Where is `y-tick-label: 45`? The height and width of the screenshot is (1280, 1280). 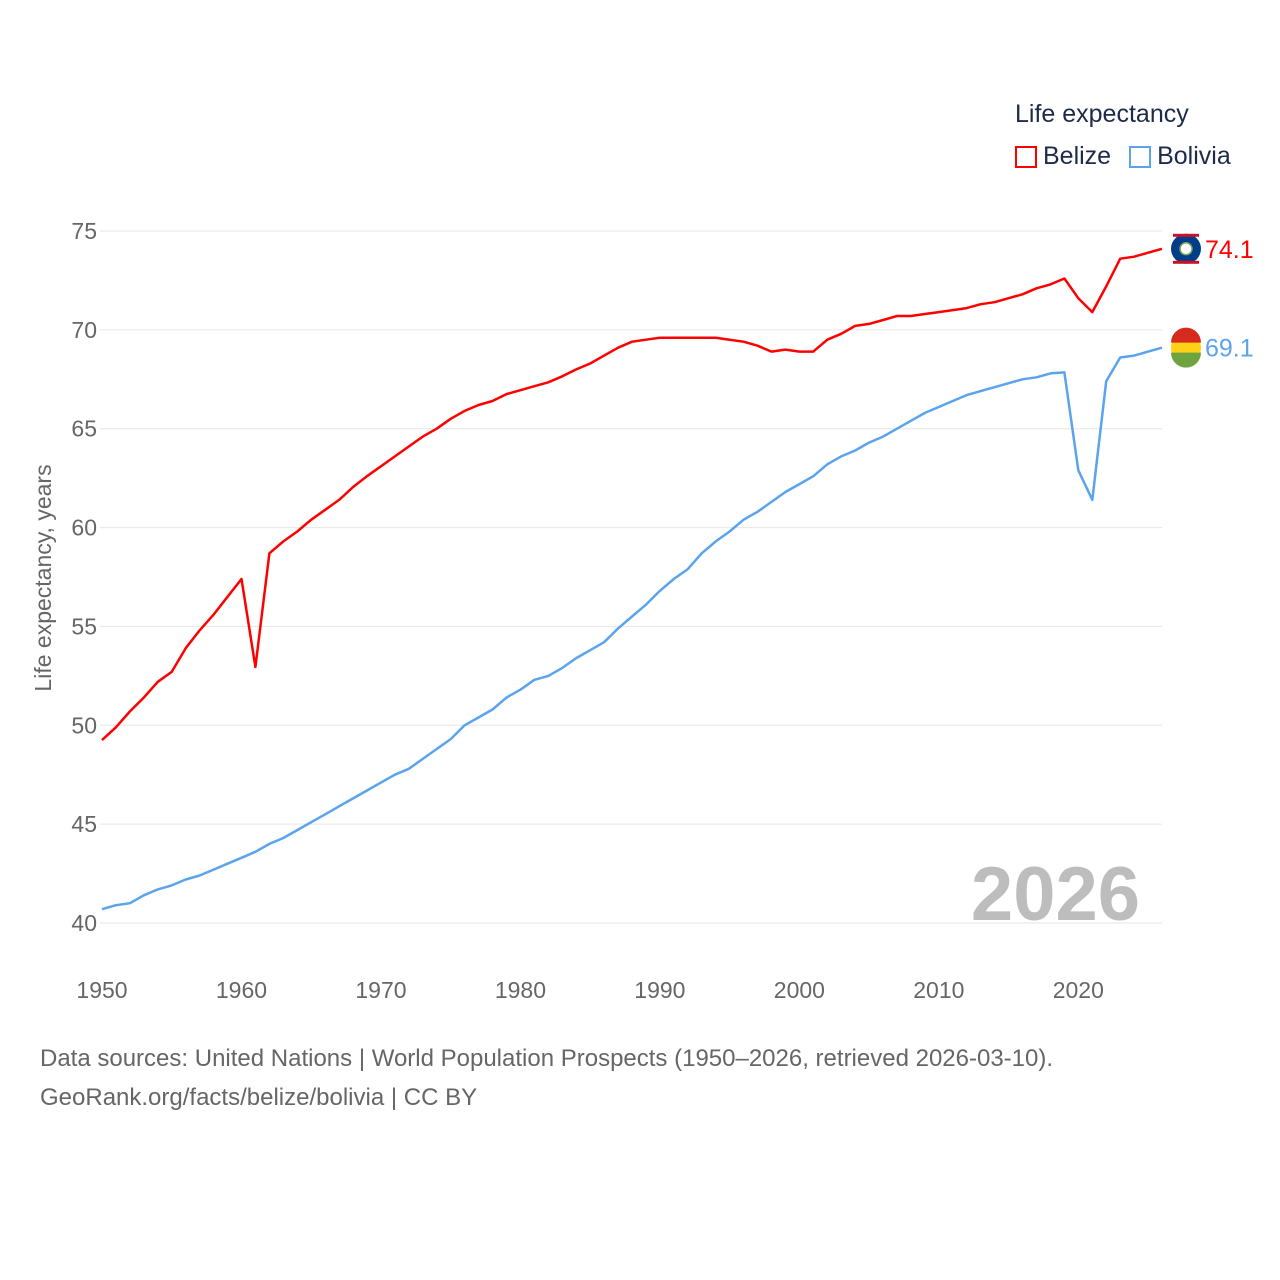
y-tick-label: 45 is located at coordinates (84, 824).